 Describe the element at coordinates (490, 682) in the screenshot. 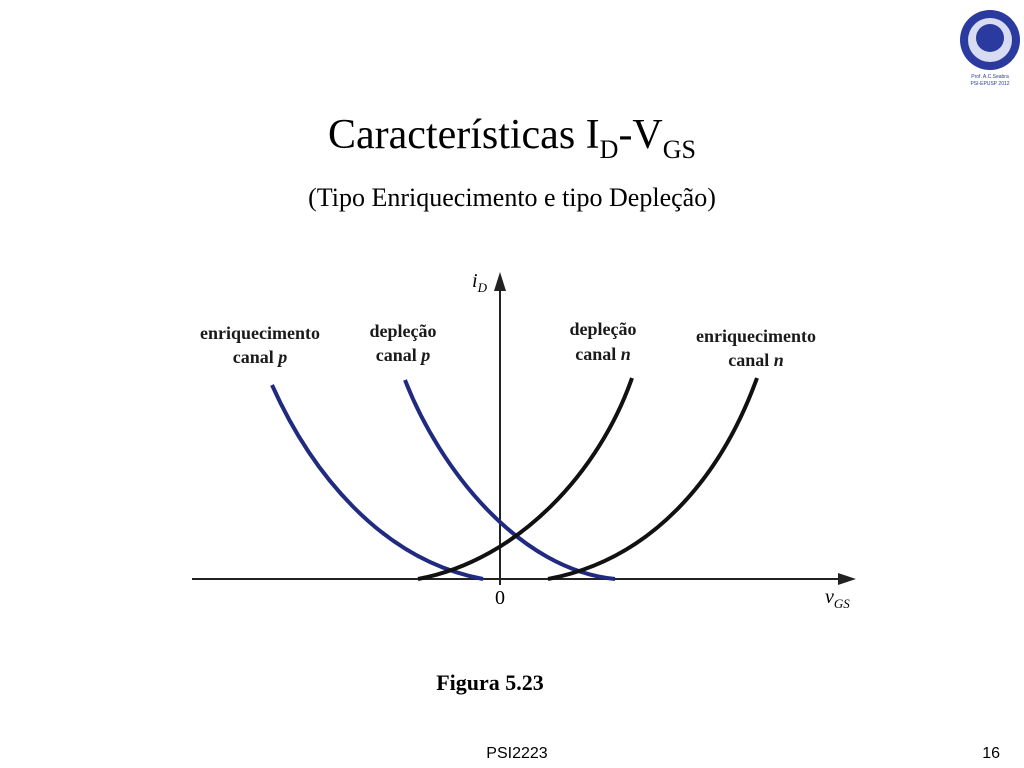

I see `caption: Figura 5.23` at that location.